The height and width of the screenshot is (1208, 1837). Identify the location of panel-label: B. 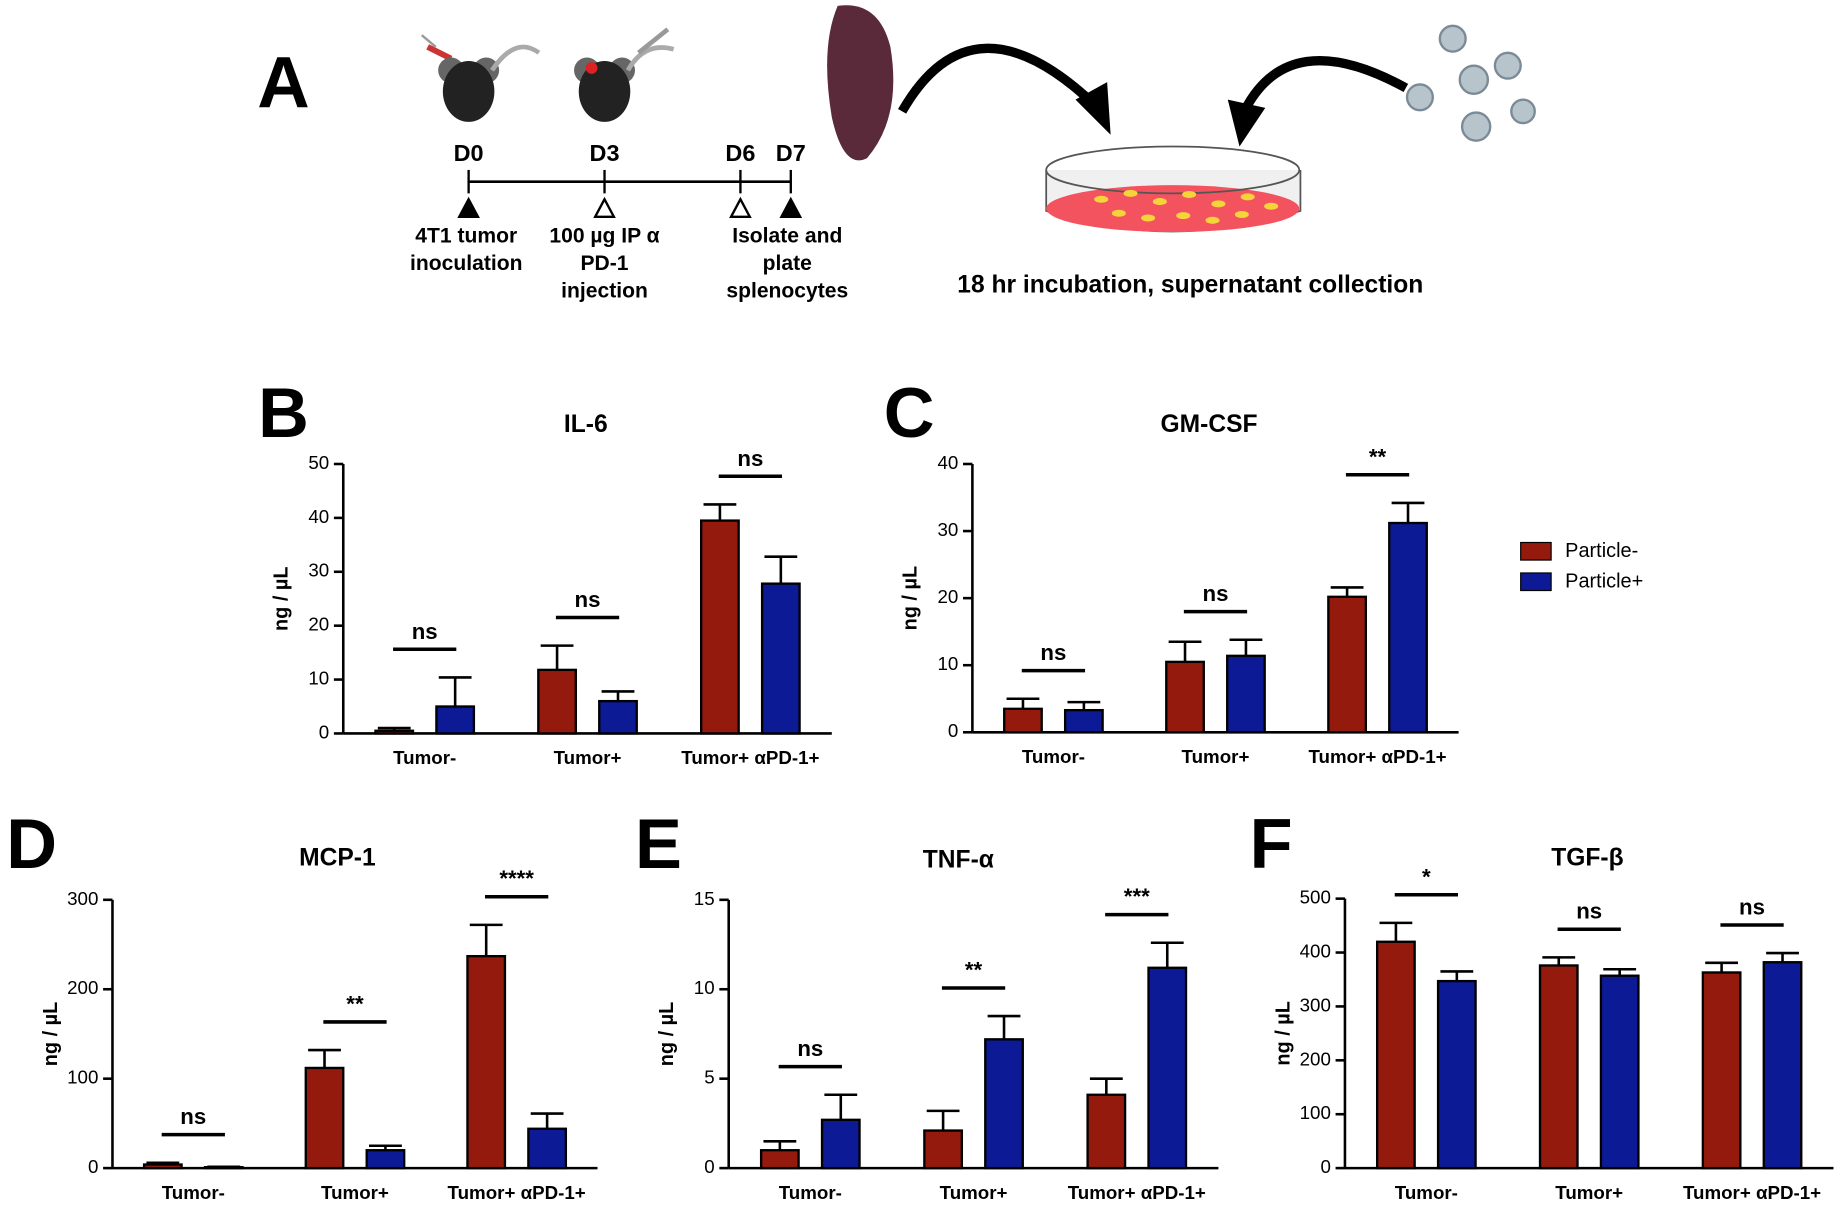
(283, 412).